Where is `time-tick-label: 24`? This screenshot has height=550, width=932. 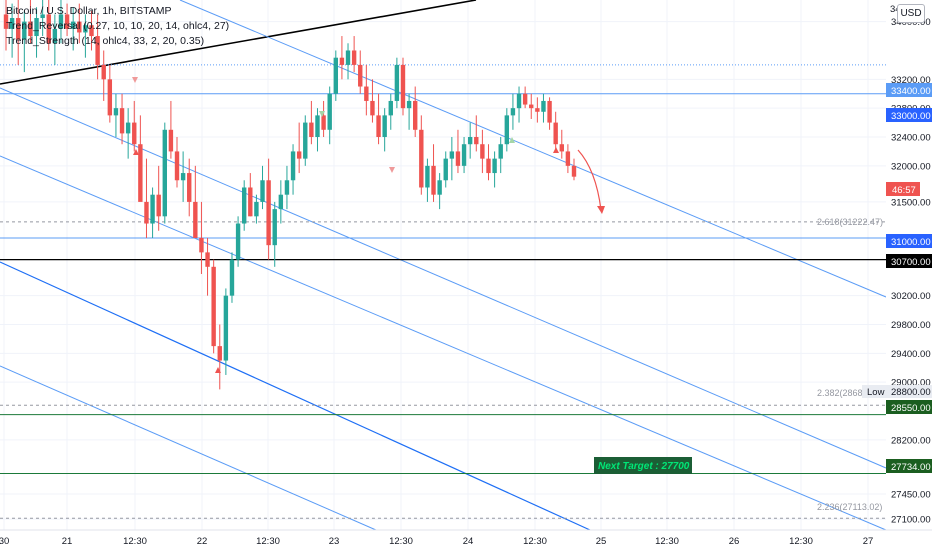
time-tick-label: 24 is located at coordinates (468, 541).